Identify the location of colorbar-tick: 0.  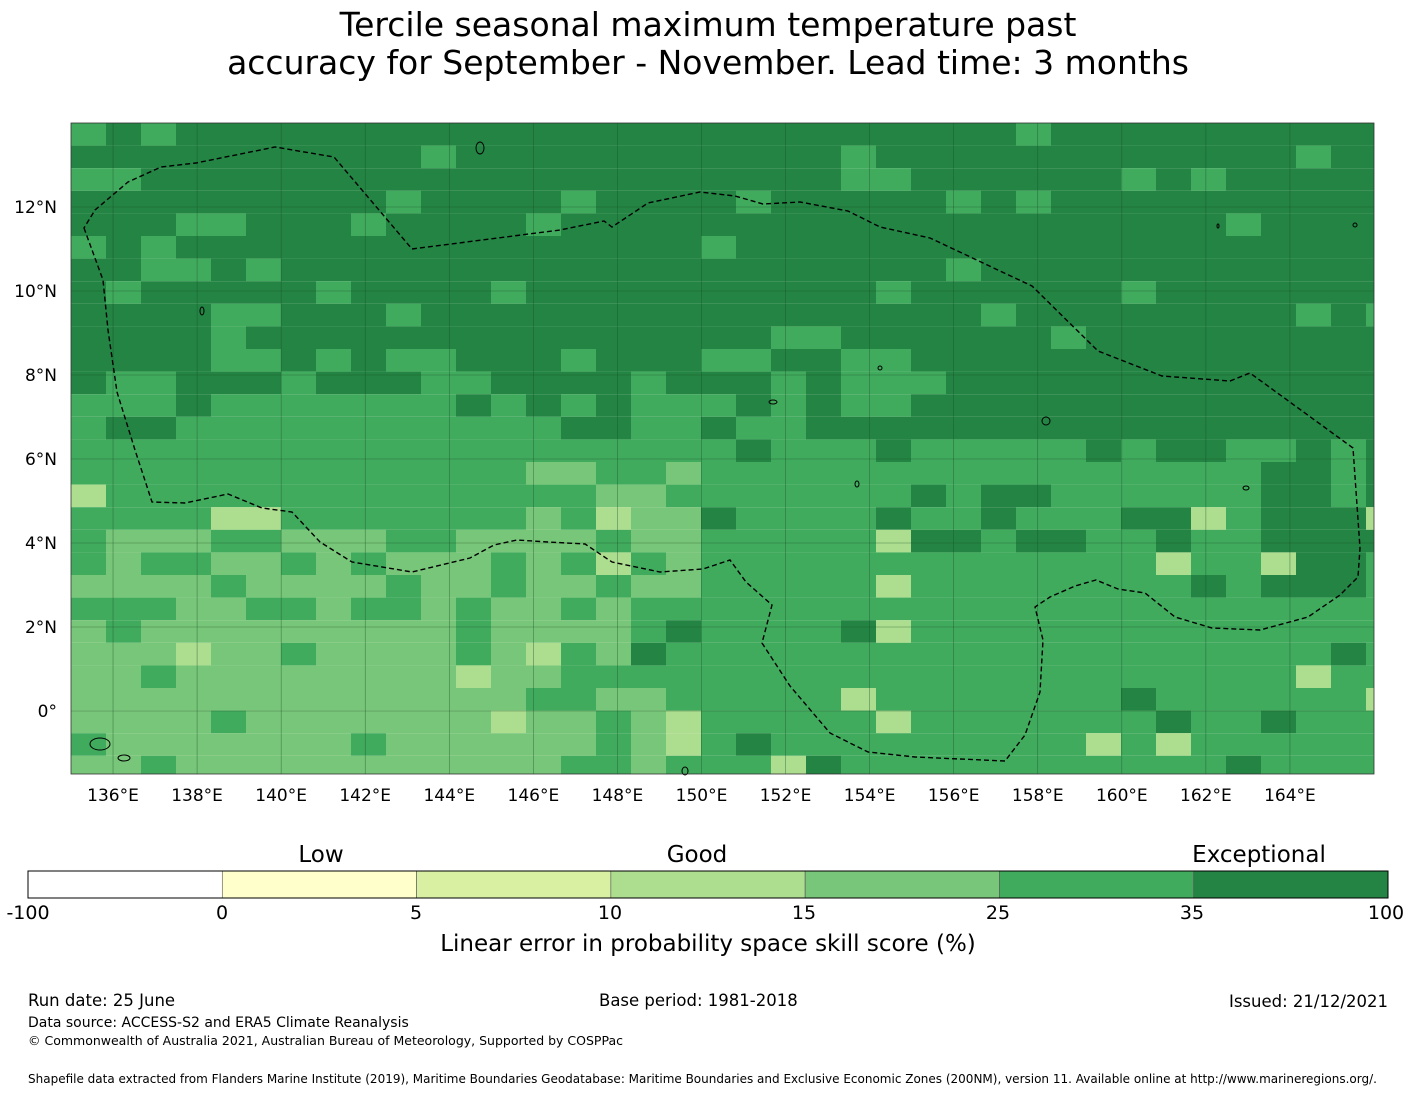
(222, 913).